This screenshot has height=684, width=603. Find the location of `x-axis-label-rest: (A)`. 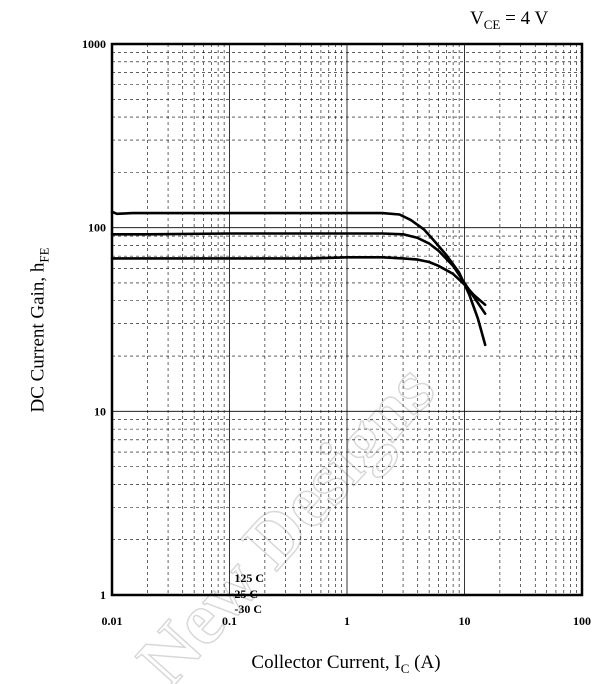

x-axis-label-rest: (A) is located at coordinates (425, 662).